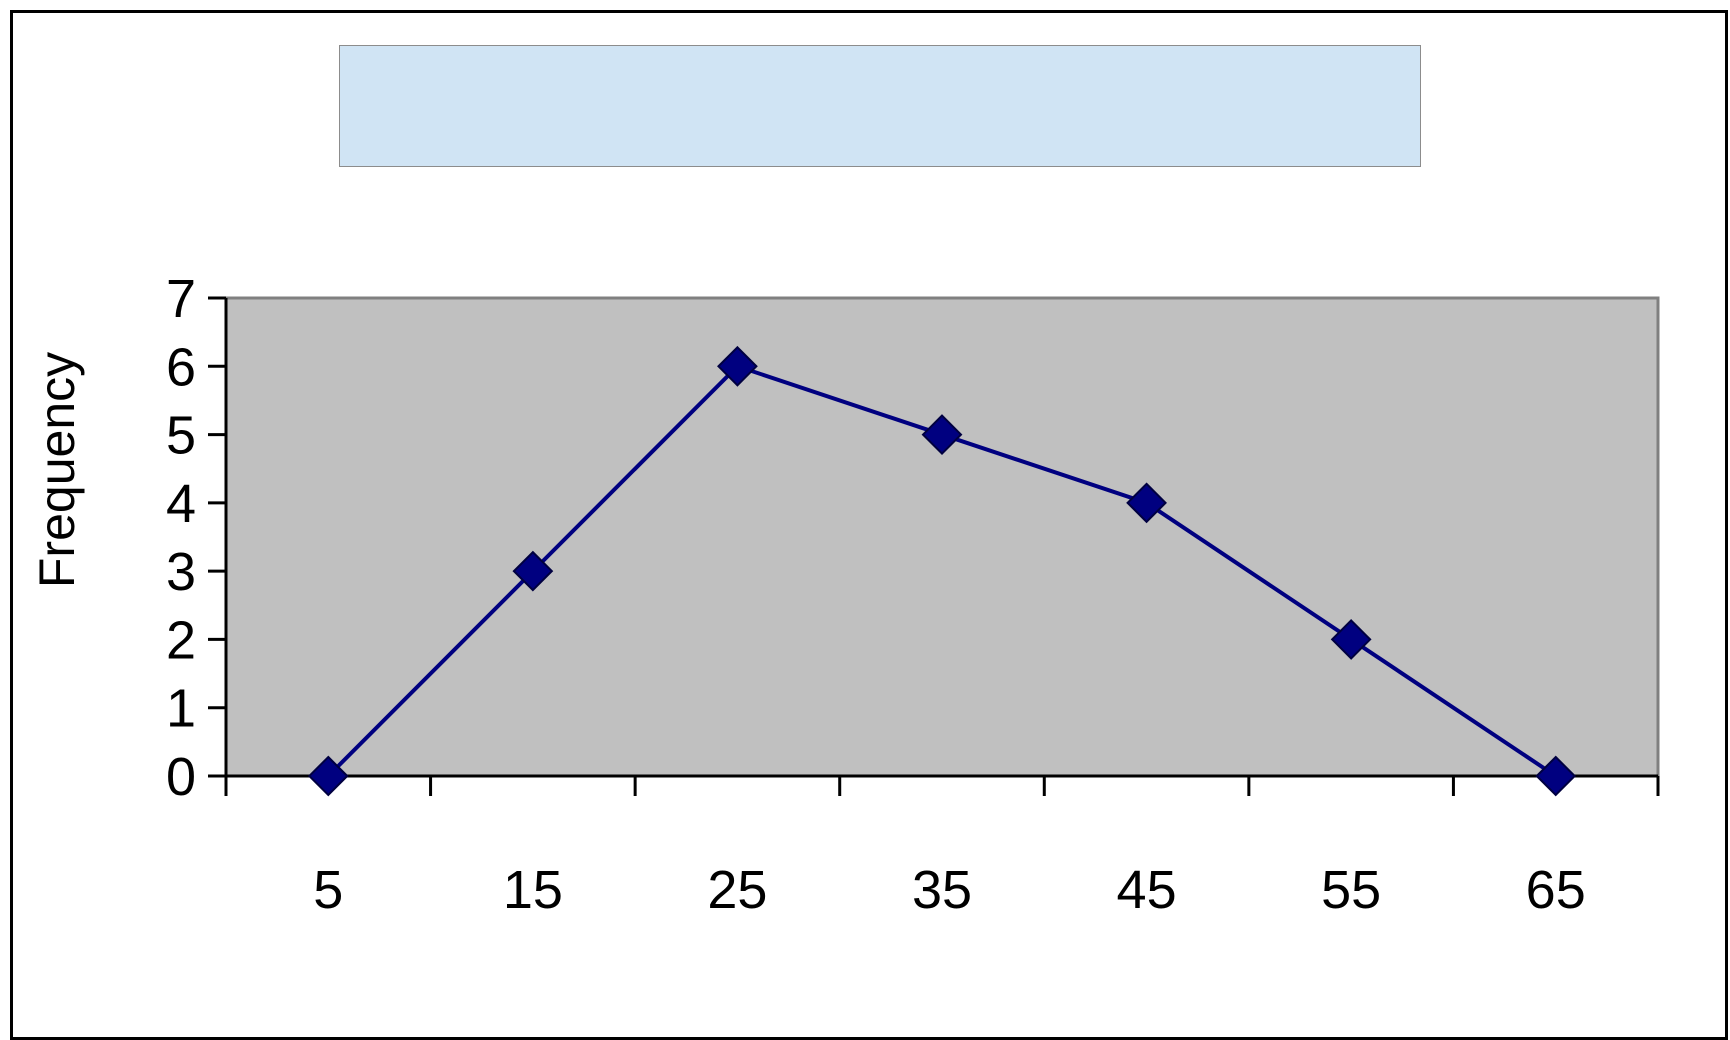 This screenshot has height=1040, width=1730. Describe the element at coordinates (942, 890) in the screenshot. I see `x-tick-label: 35` at that location.